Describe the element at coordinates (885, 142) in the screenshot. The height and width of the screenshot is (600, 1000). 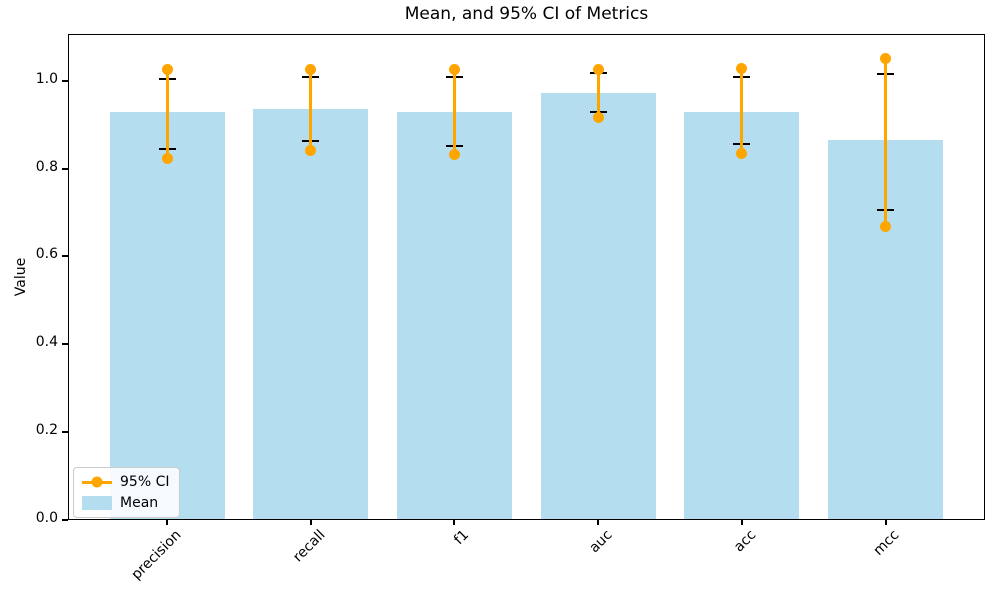
I see `ci-line-mcc` at that location.